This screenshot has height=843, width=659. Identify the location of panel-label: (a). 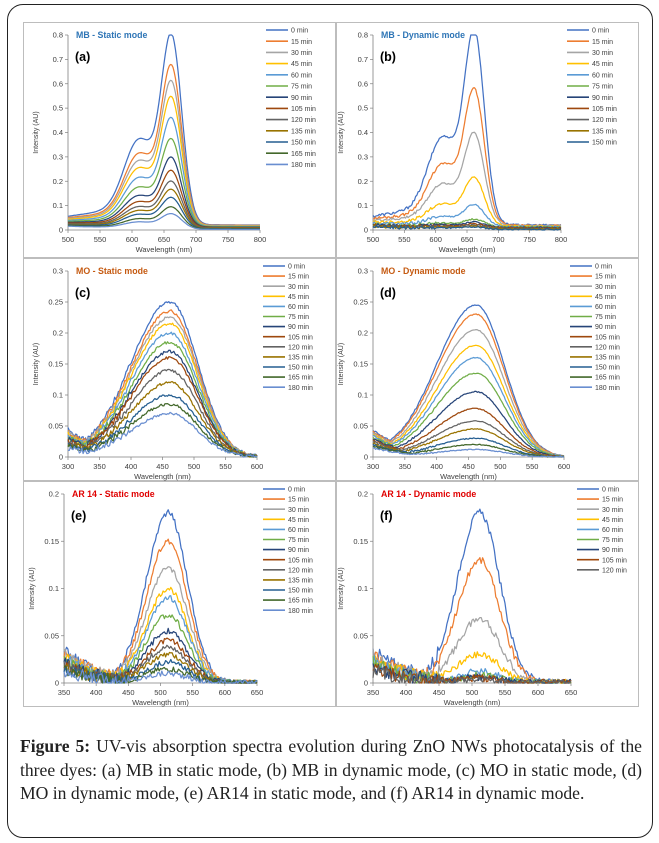
(82, 57).